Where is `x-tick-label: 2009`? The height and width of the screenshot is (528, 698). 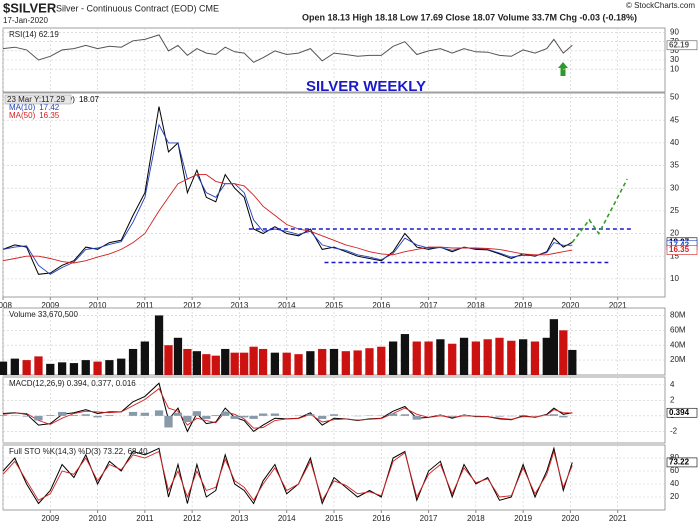
x-tick-label: 2009 is located at coordinates (50, 305).